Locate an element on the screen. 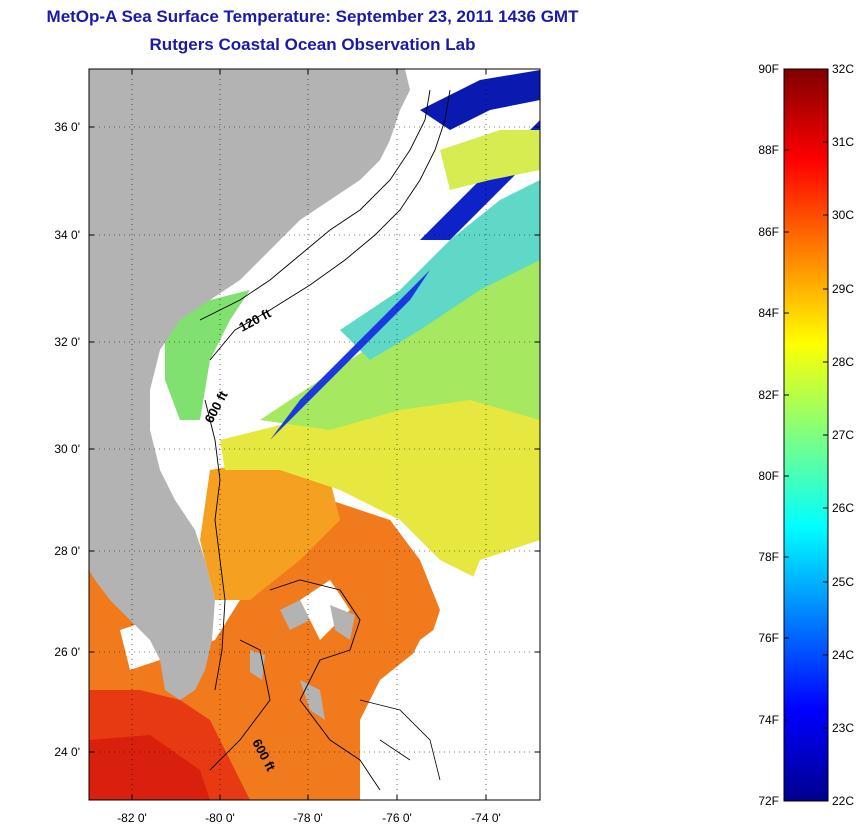  sst-yellow-region is located at coordinates (380, 480).